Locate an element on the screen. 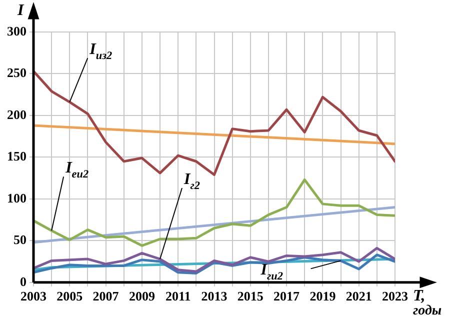 The width and height of the screenshot is (453, 328). x-tick-label: 2011 is located at coordinates (178, 296).